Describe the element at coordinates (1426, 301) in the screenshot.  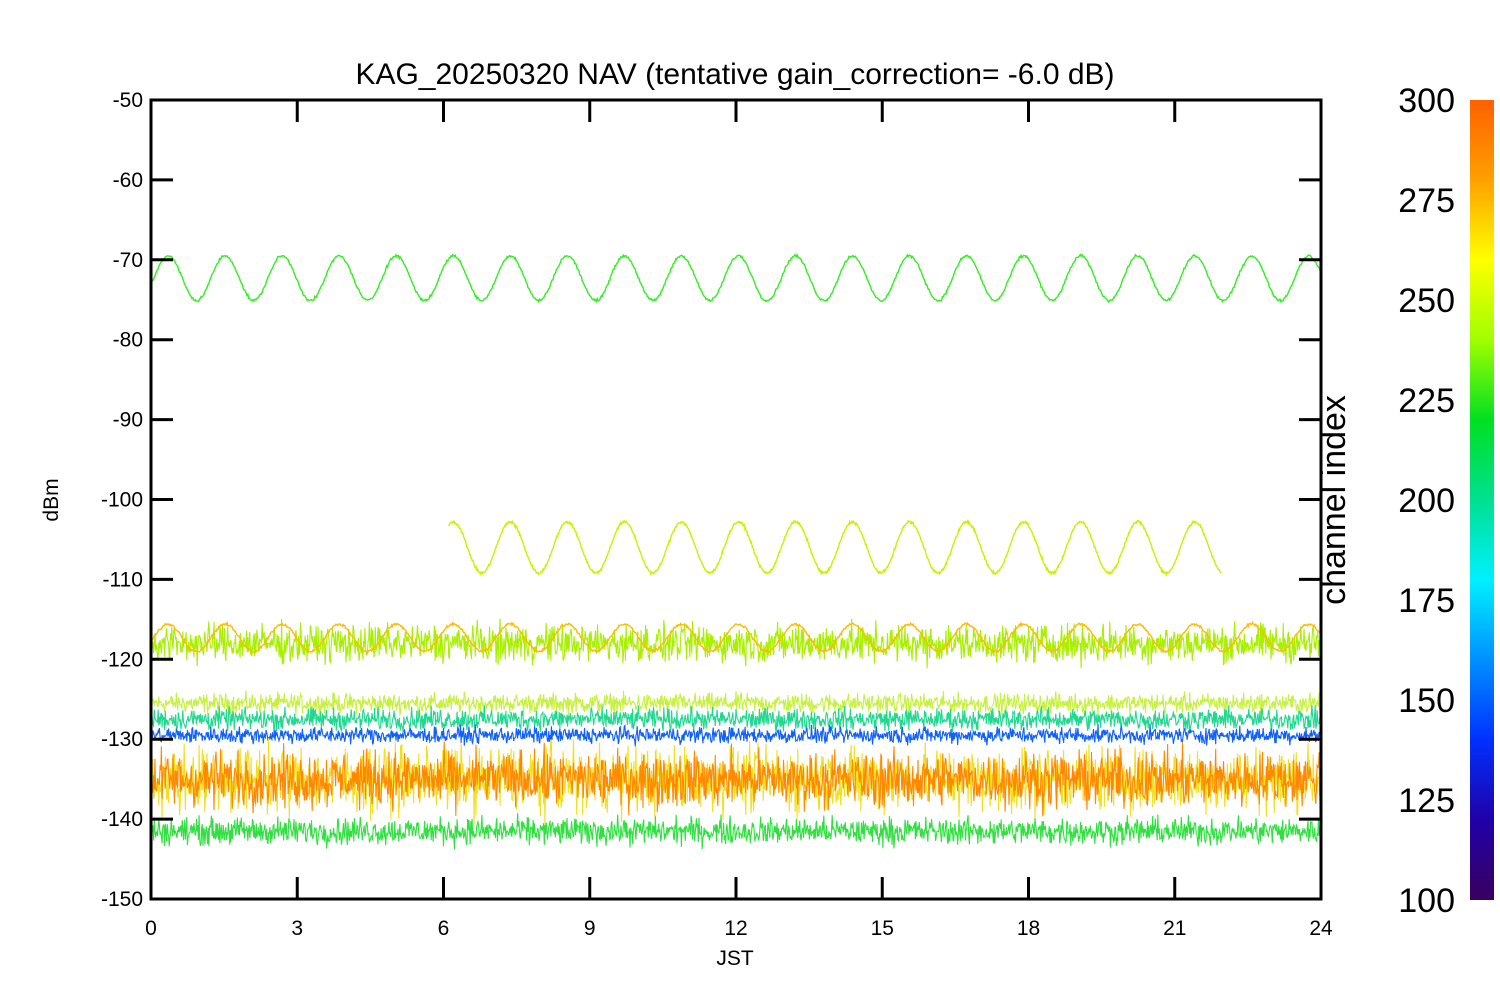
I see `colorbar-tick-label: 250` at that location.